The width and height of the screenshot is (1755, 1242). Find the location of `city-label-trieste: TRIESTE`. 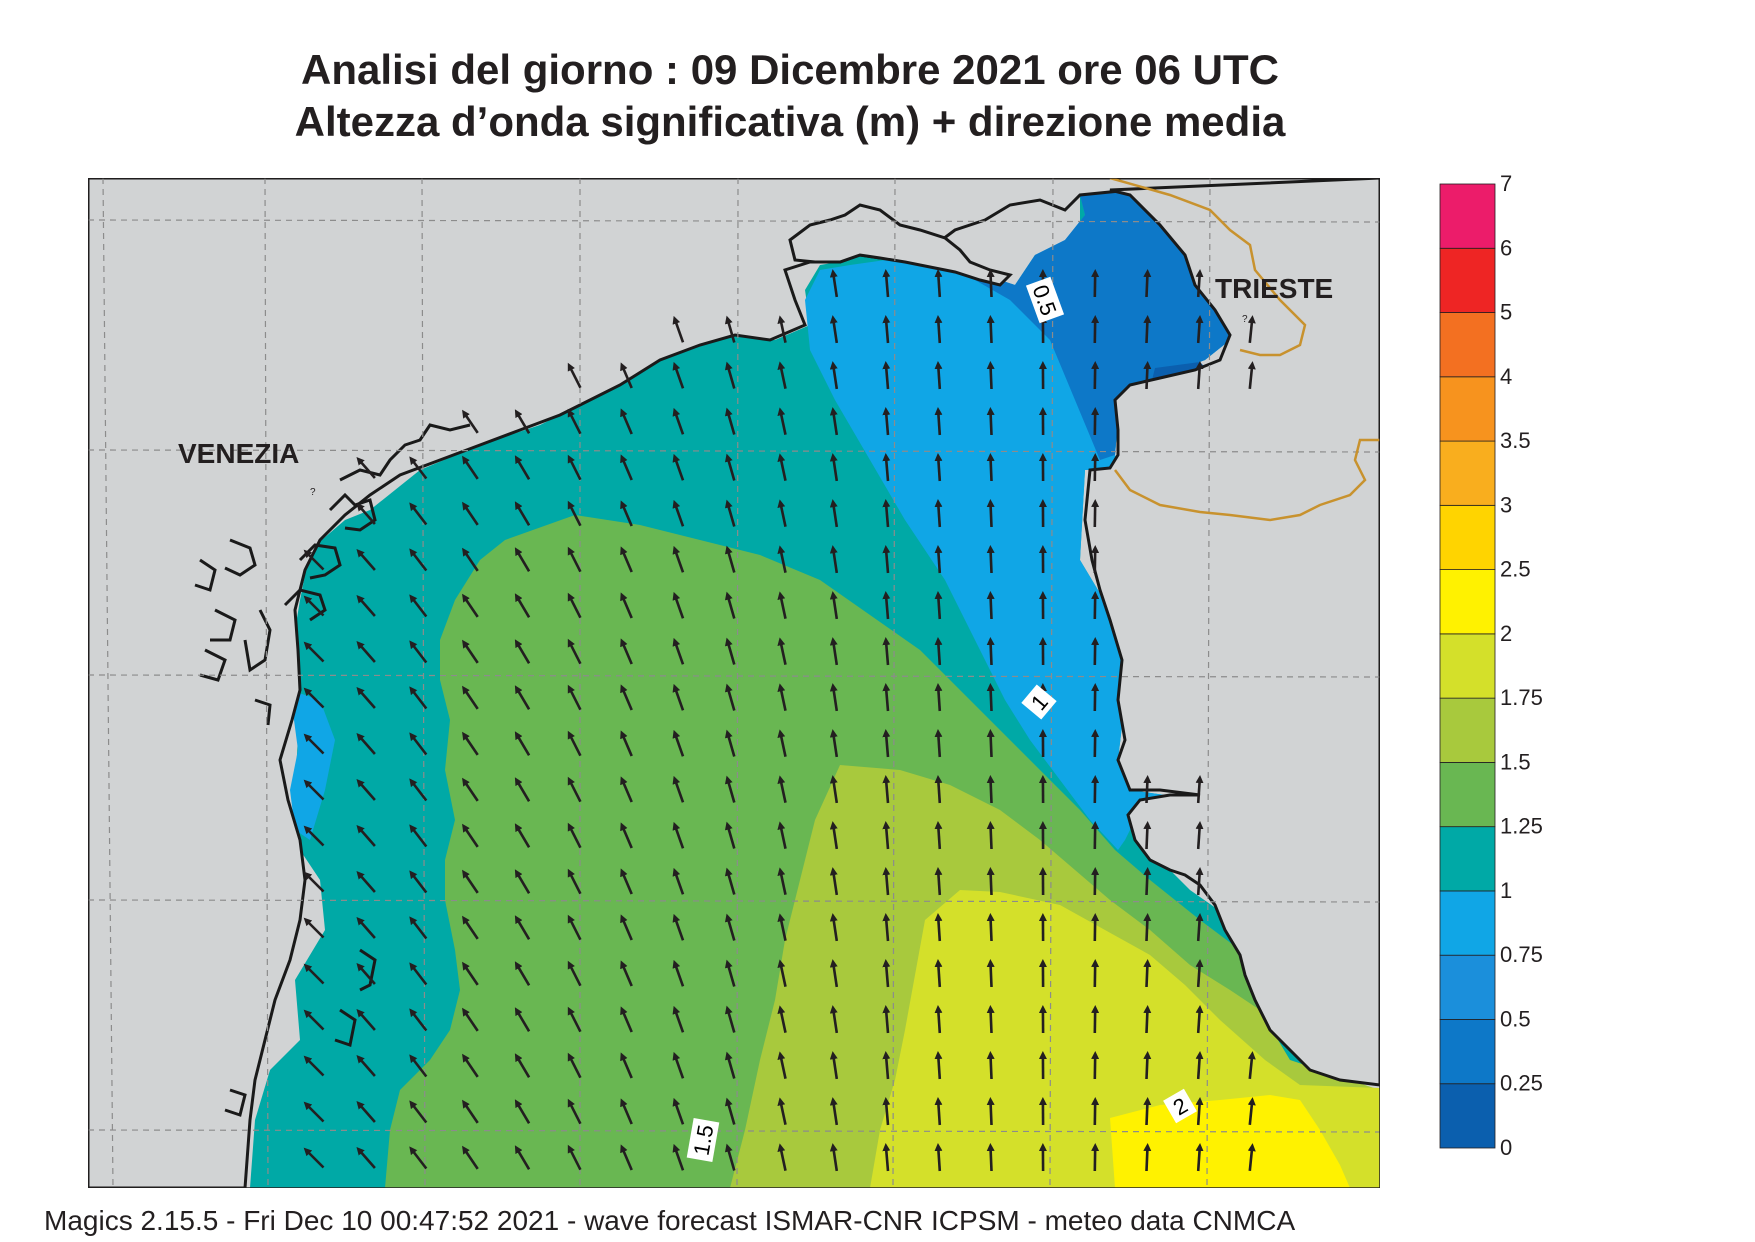

city-label-trieste: TRIESTE is located at coordinates (1274, 288).